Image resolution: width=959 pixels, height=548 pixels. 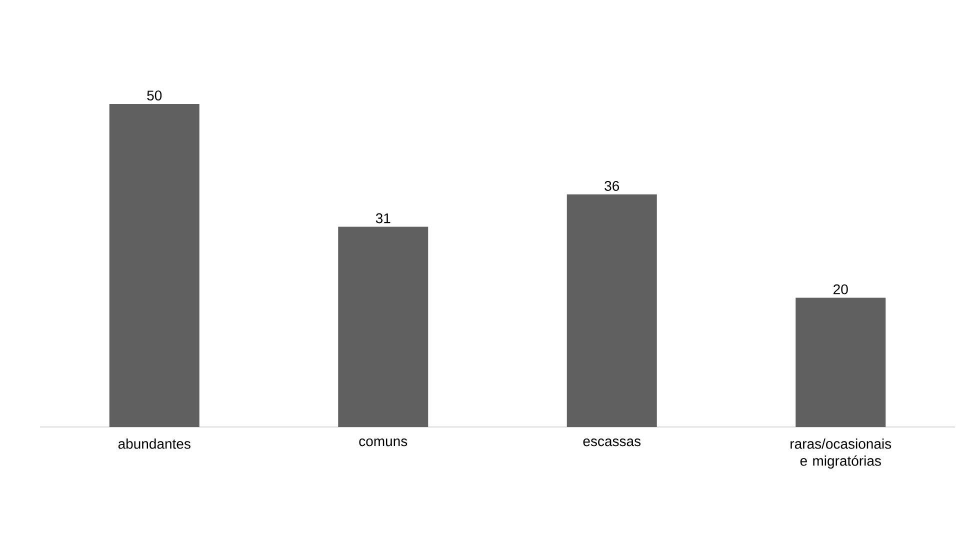 What do you see at coordinates (612, 185) in the screenshot?
I see `data-label: 36` at bounding box center [612, 185].